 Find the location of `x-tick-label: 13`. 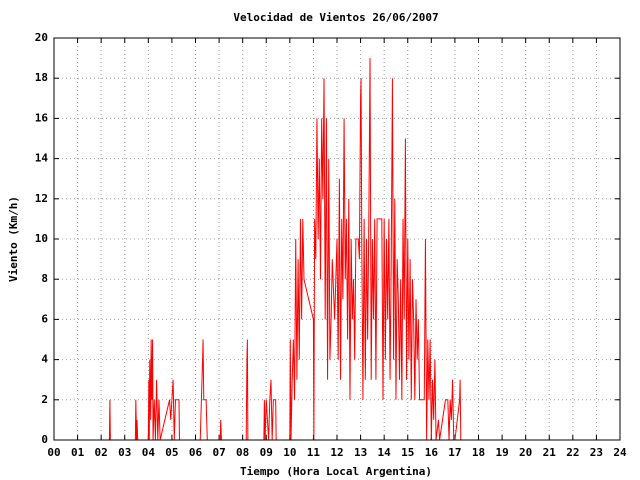

x-tick-label: 13 is located at coordinates (360, 452).